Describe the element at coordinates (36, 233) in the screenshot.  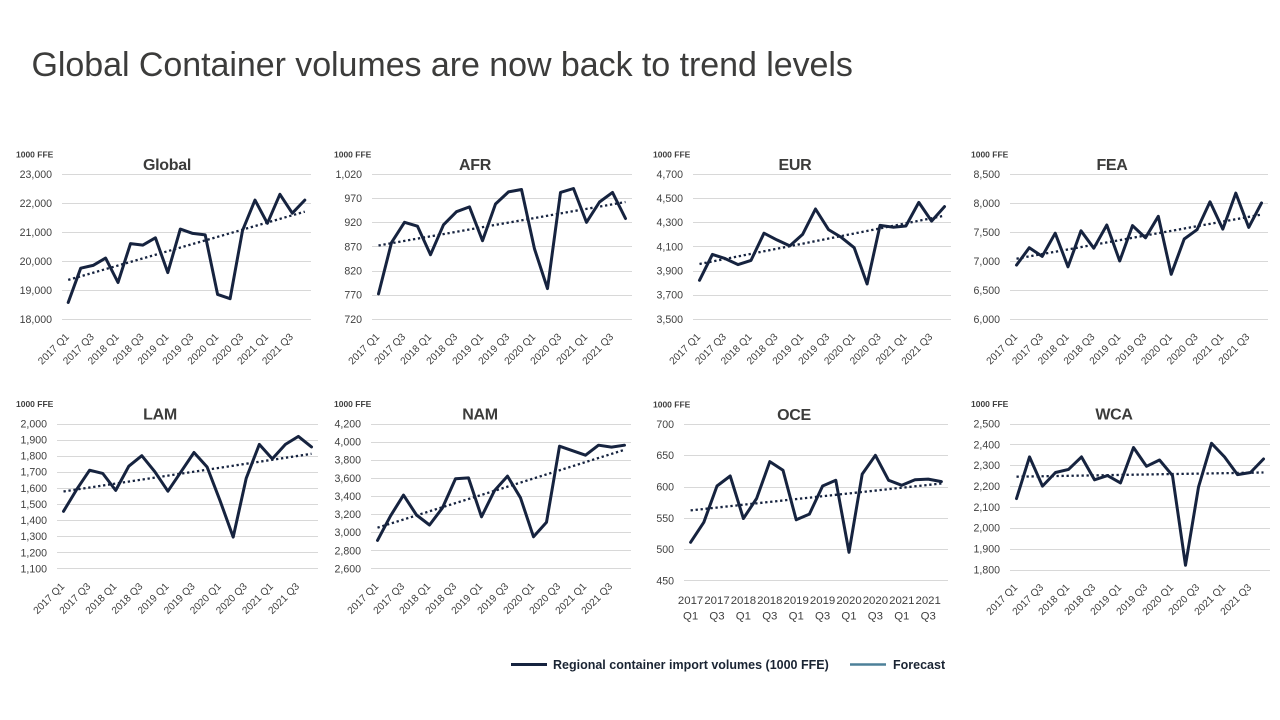
I see `svg-text: 21,000` at that location.